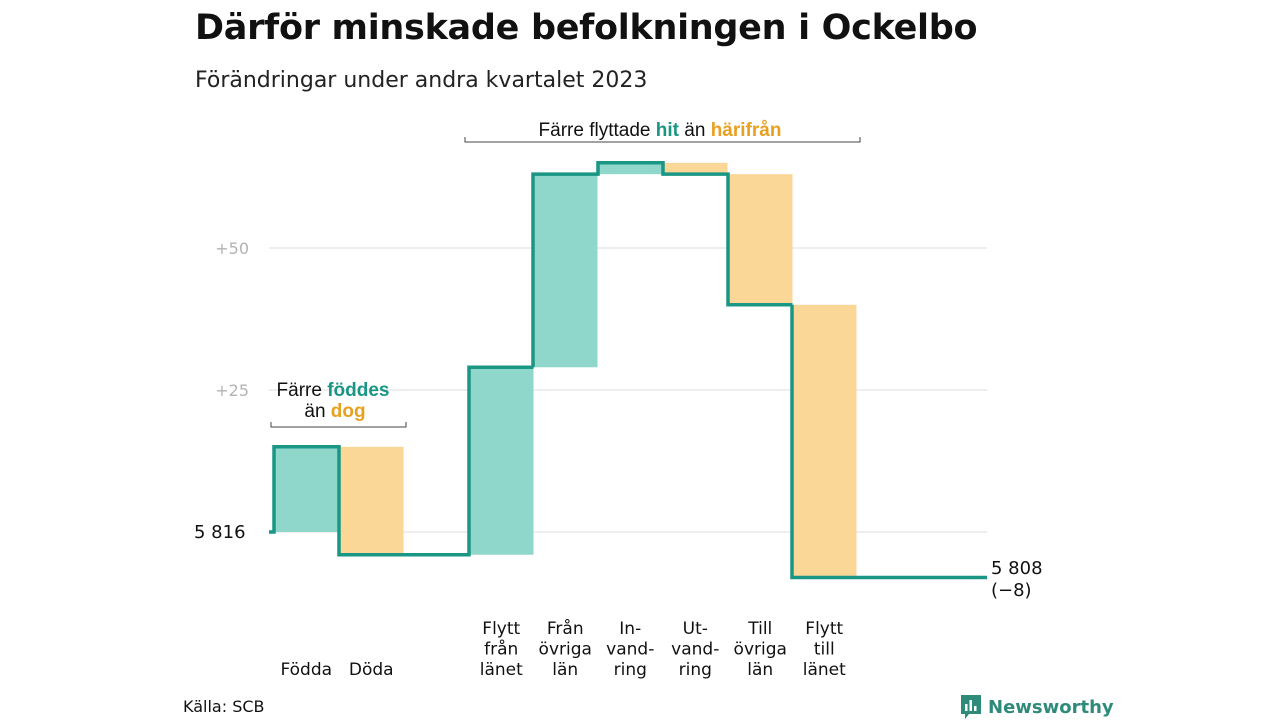  I want to click on chart-title: Därför minskade befolkningen i Ockelbo, so click(586, 28).